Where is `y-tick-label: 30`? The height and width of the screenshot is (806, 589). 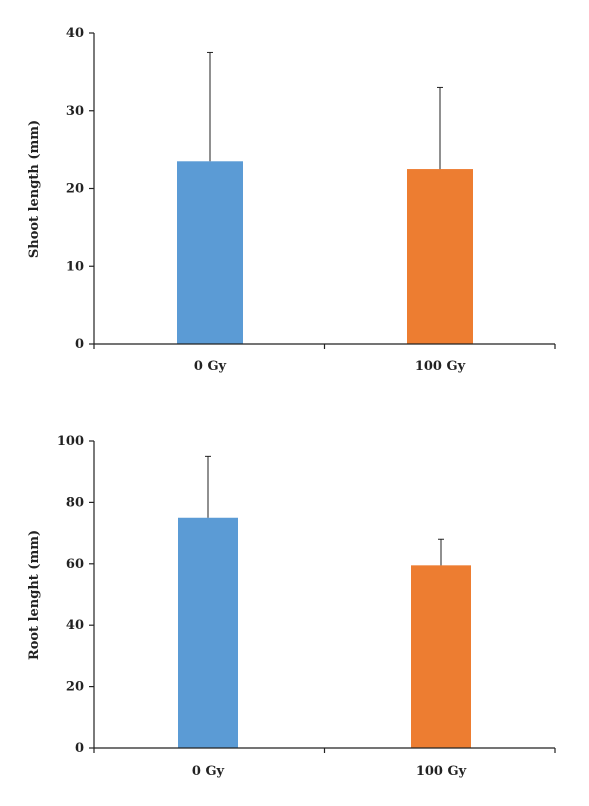 y-tick-label: 30 is located at coordinates (75, 111).